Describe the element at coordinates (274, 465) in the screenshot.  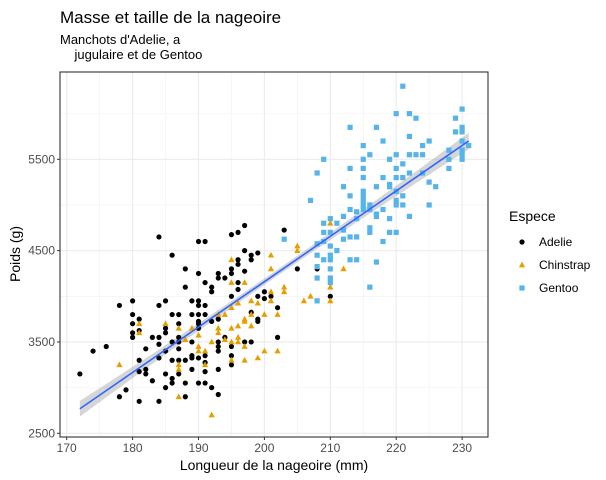
I see `x-axis-label: Longueur de la nageoire (mm)` at that location.